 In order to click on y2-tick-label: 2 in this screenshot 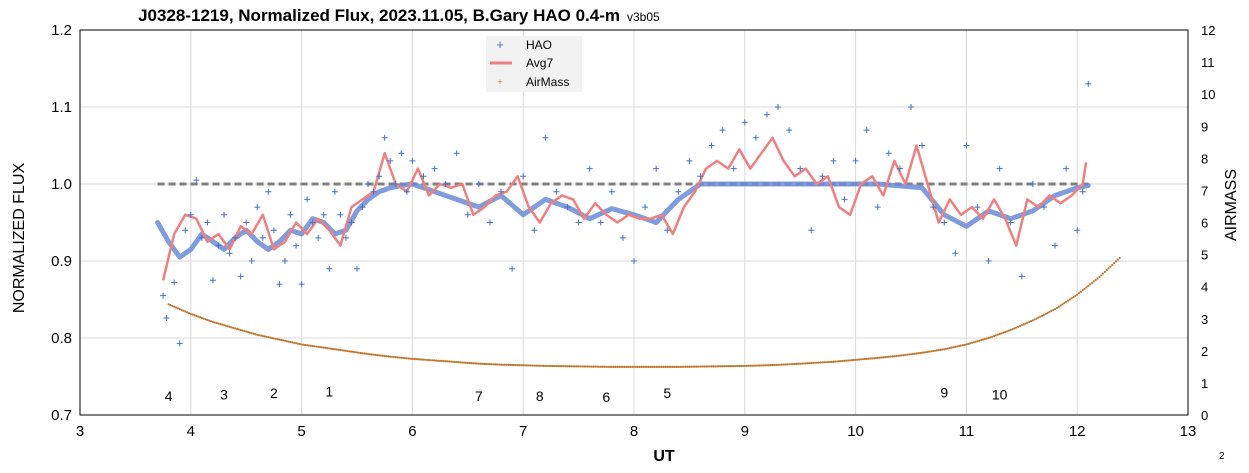, I will do `click(1204, 351)`.